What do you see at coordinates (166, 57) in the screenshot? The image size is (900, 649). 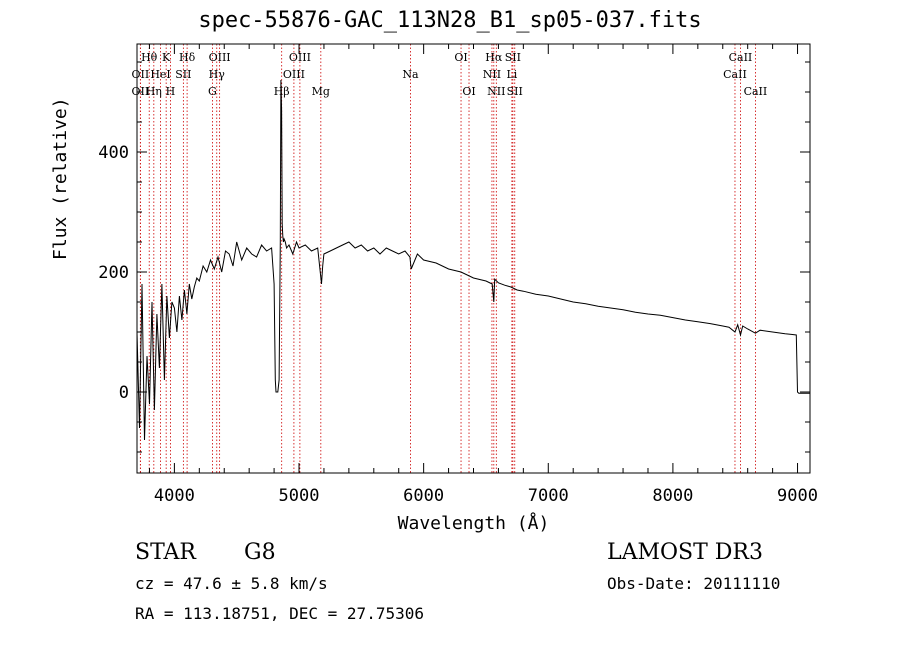 I see `line-marker-label: K` at bounding box center [166, 57].